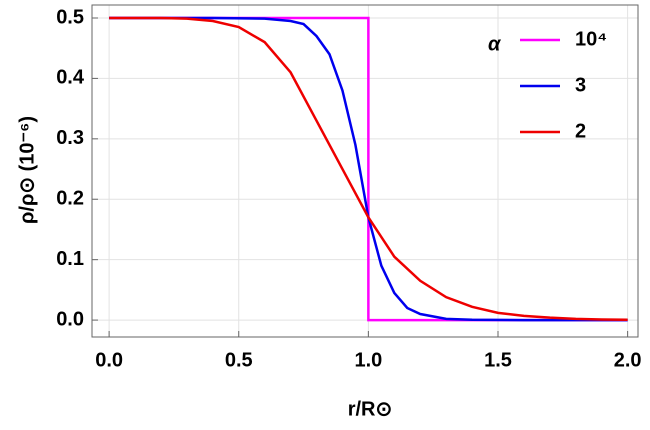 This screenshot has width=650, height=430. I want to click on x-tick-label: 1.0, so click(368, 360).